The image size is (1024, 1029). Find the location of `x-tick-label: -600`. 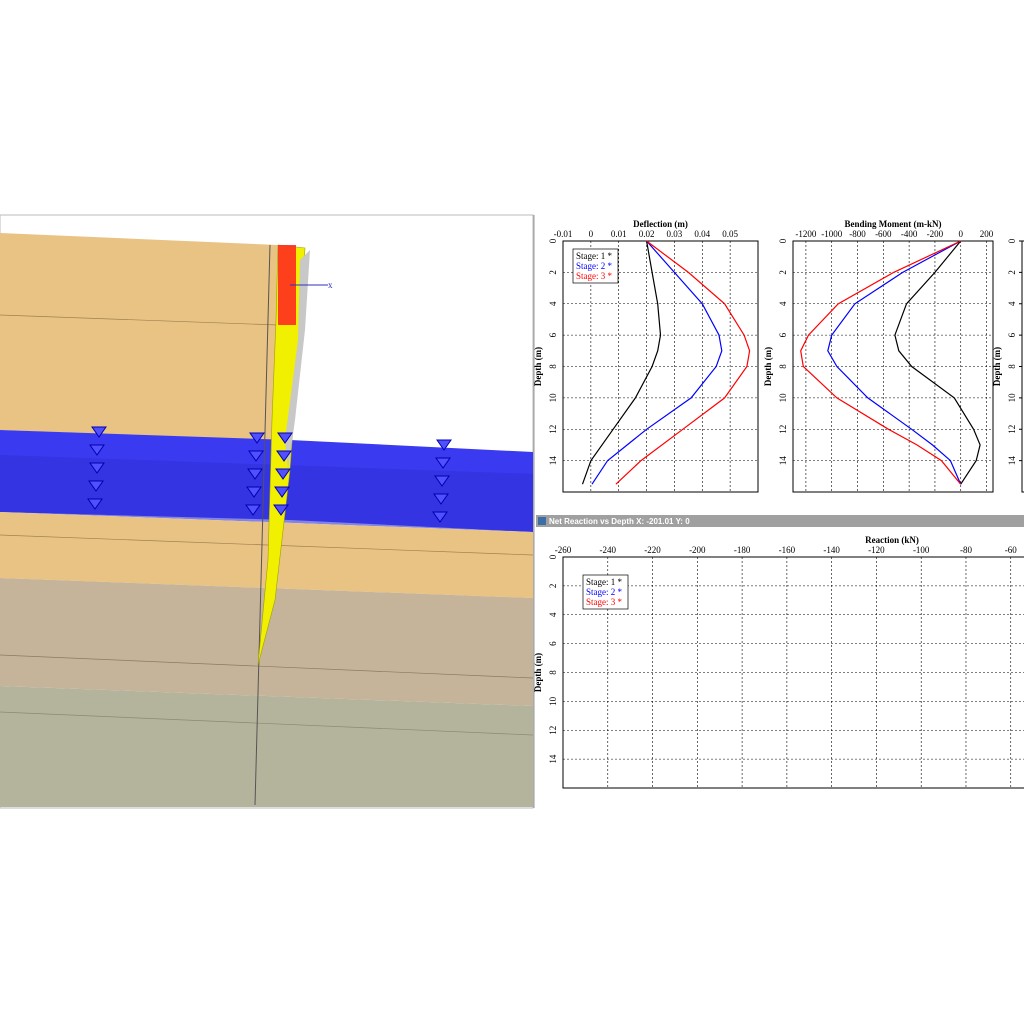

x-tick-label: -600 is located at coordinates (883, 234).